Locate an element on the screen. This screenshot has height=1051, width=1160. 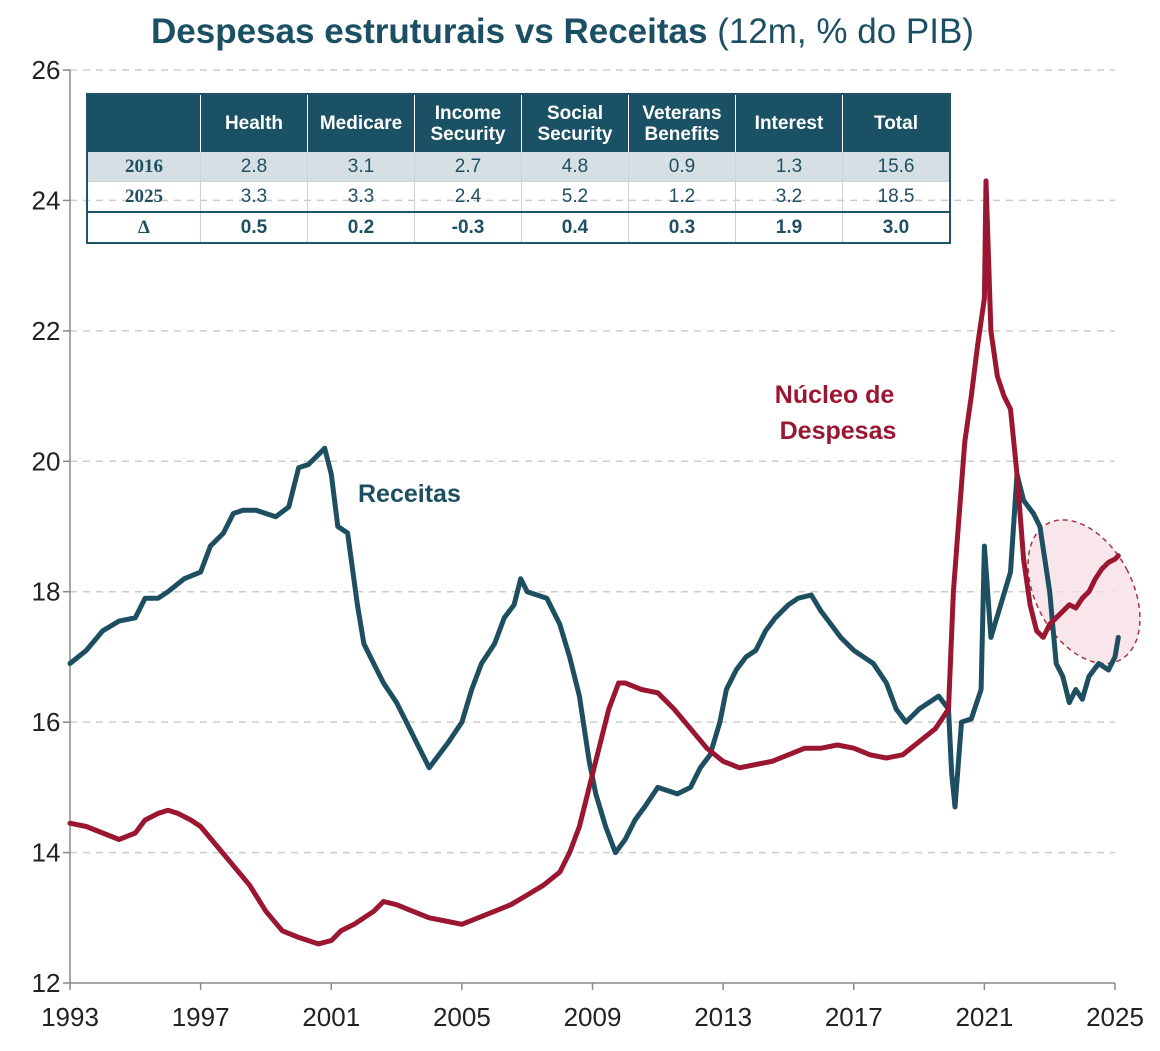
table-cell: 0.3 is located at coordinates (682, 227).